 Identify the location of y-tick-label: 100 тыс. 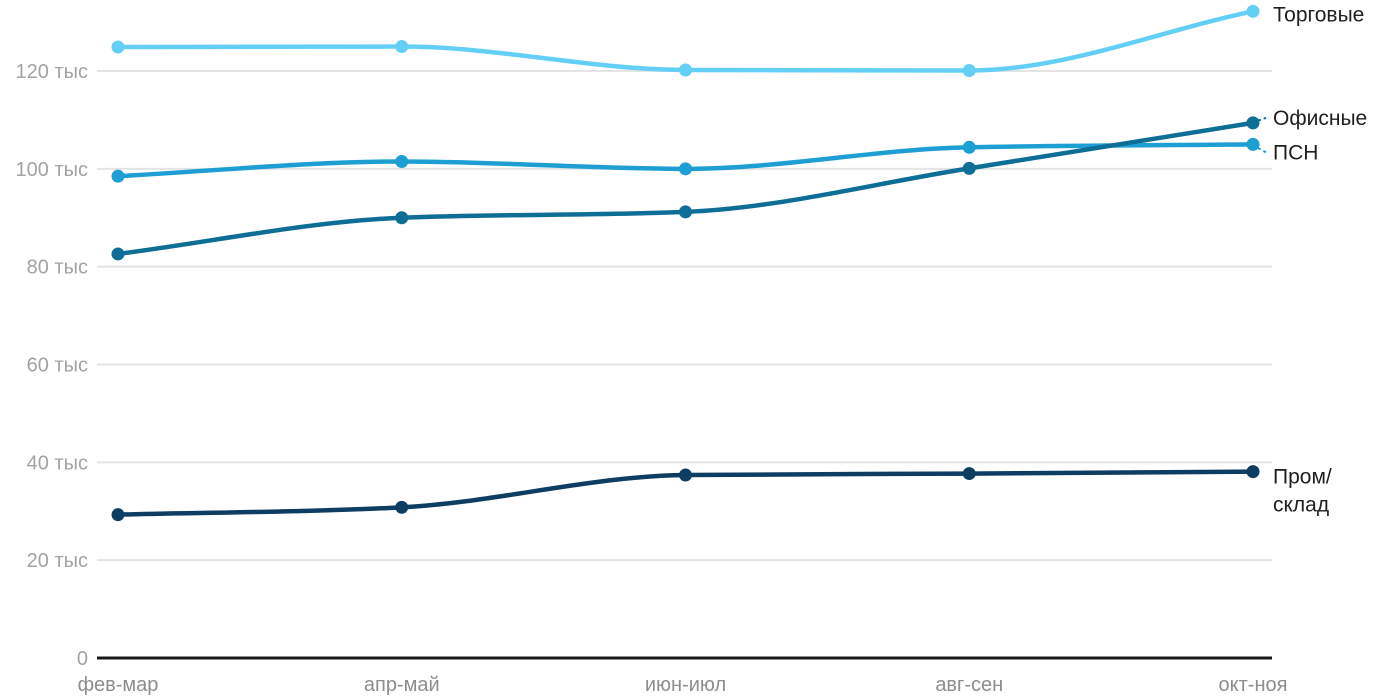
(52, 170).